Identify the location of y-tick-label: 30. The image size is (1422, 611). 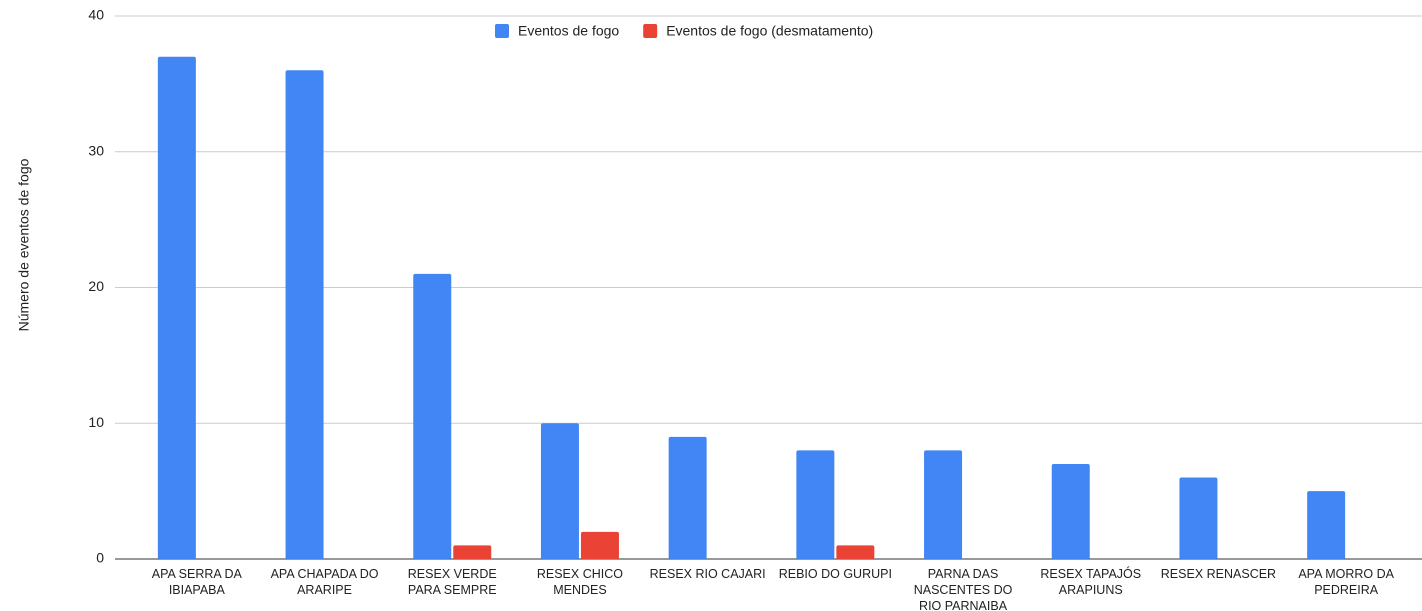
(96, 150).